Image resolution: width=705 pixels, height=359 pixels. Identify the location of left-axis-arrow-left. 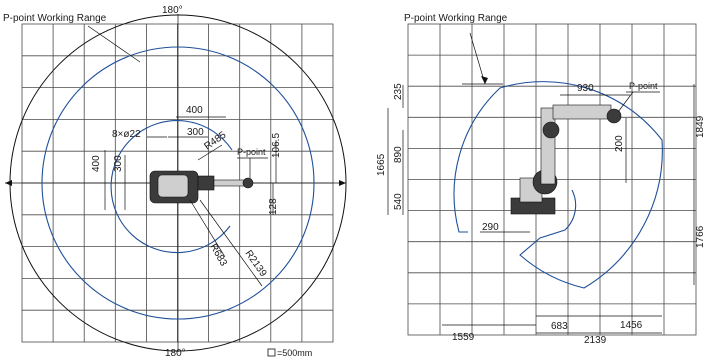
(8, 183).